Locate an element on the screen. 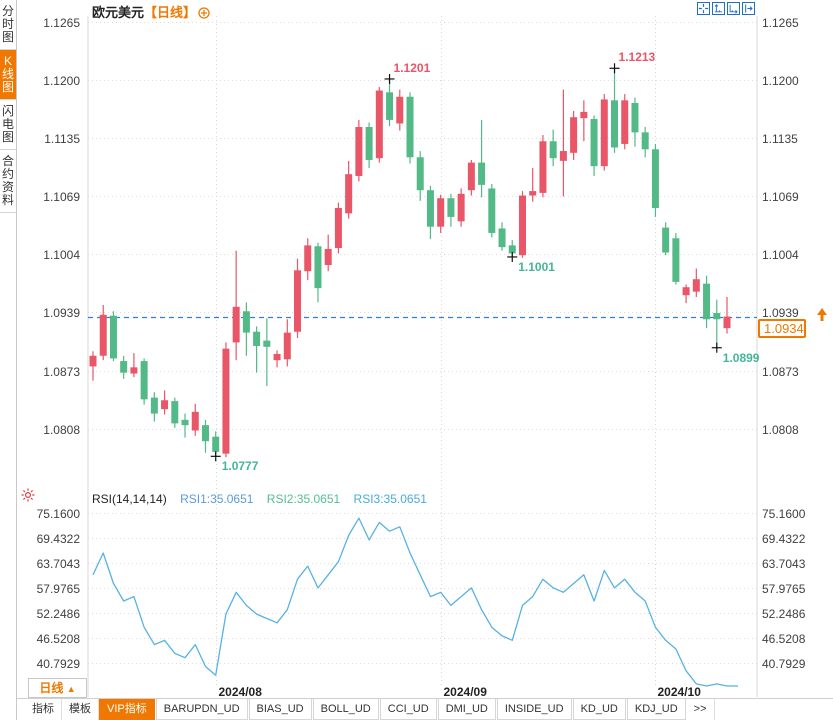 Image resolution: width=833 pixels, height=720 pixels. rsi3-value-label: RSI3:35.0651 is located at coordinates (390, 499).